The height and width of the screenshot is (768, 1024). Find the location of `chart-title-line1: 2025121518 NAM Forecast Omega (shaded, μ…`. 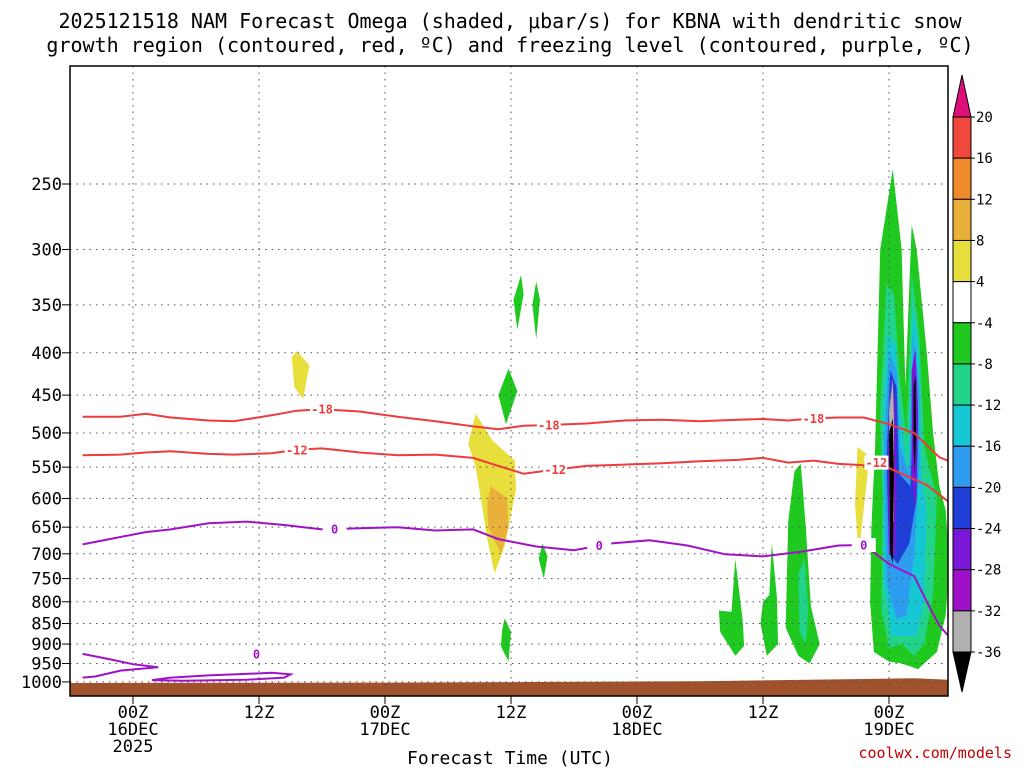

chart-title-line1: 2025121518 NAM Forecast Omega (shaded, μ… is located at coordinates (510, 21).